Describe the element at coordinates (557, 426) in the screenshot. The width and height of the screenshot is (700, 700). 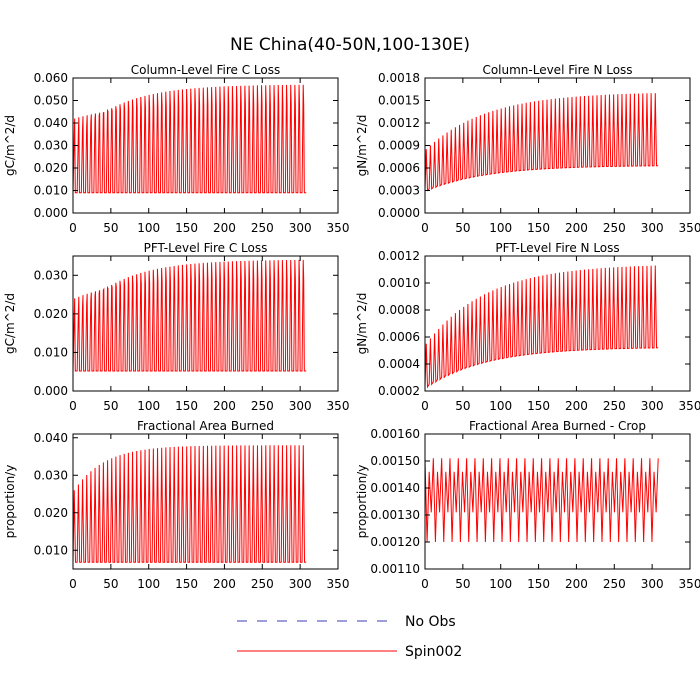
I see `panel-title: Fractional Area Burned - Crop` at that location.